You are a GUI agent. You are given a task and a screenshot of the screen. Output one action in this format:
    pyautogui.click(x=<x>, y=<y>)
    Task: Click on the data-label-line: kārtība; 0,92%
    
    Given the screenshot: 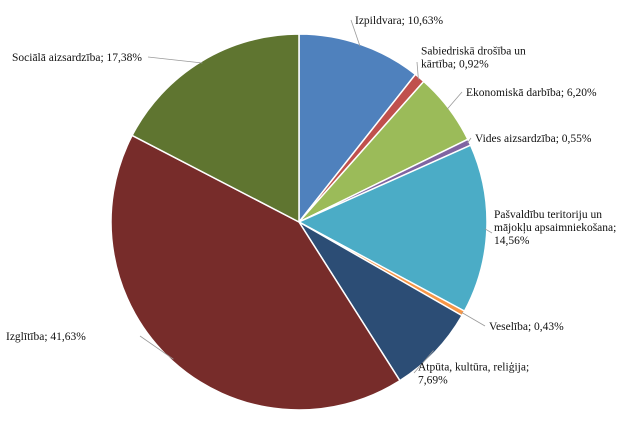 What is the action you would take?
    pyautogui.click(x=455, y=65)
    